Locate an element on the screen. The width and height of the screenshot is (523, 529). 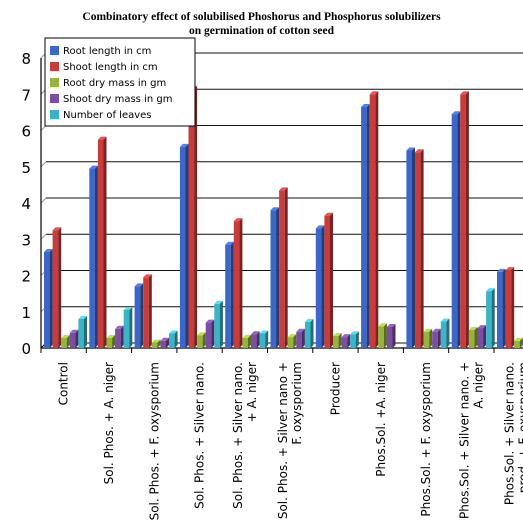
category-label-line: F. oxysporium is located at coordinates (297, 403).